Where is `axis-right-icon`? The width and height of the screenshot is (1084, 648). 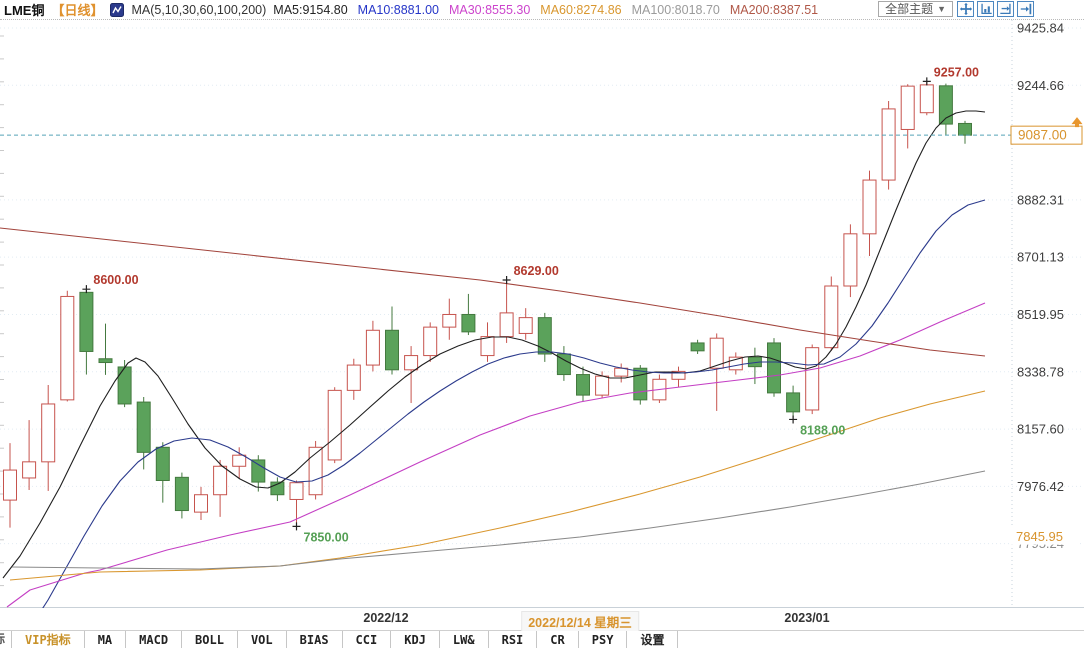
axis-right-icon is located at coordinates (1005, 9).